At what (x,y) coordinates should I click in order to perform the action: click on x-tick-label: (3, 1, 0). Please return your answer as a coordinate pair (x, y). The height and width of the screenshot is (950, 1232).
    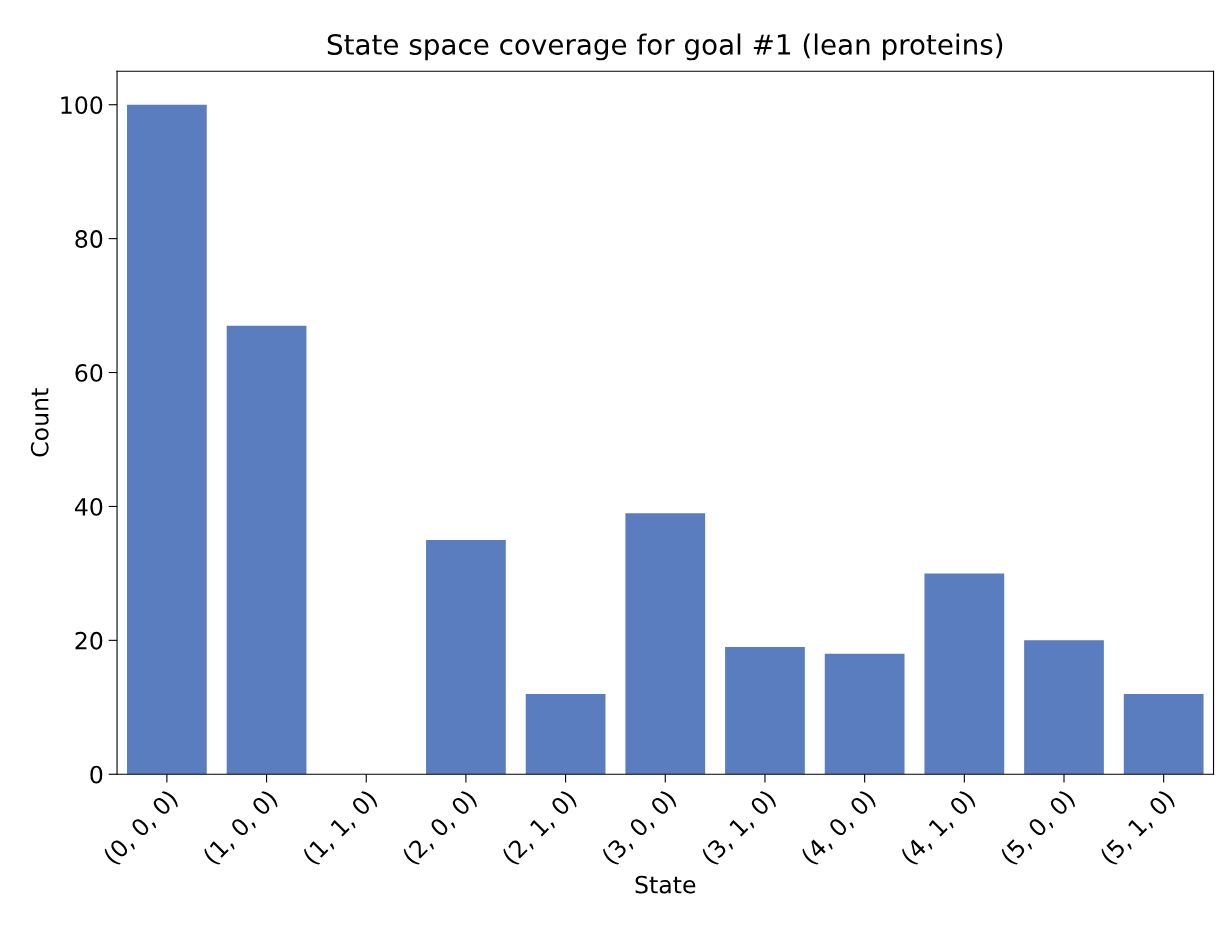
    Looking at the image, I should click on (739, 828).